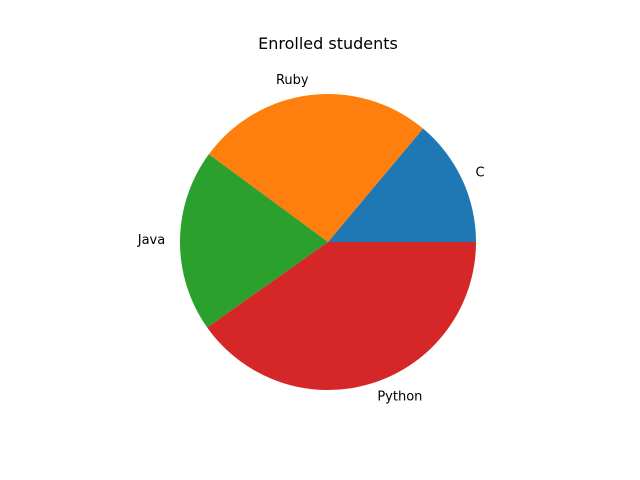  Describe the element at coordinates (402, 185) in the screenshot. I see `pie-slice-c` at that location.